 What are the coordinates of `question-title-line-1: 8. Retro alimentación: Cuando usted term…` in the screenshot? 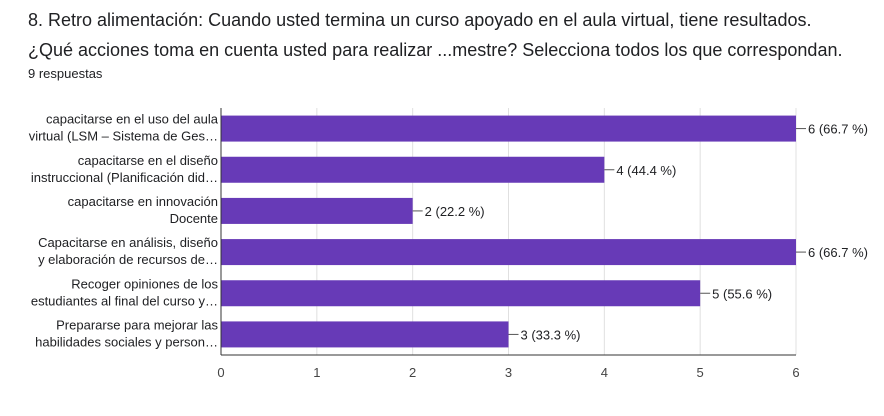 It's located at (420, 20).